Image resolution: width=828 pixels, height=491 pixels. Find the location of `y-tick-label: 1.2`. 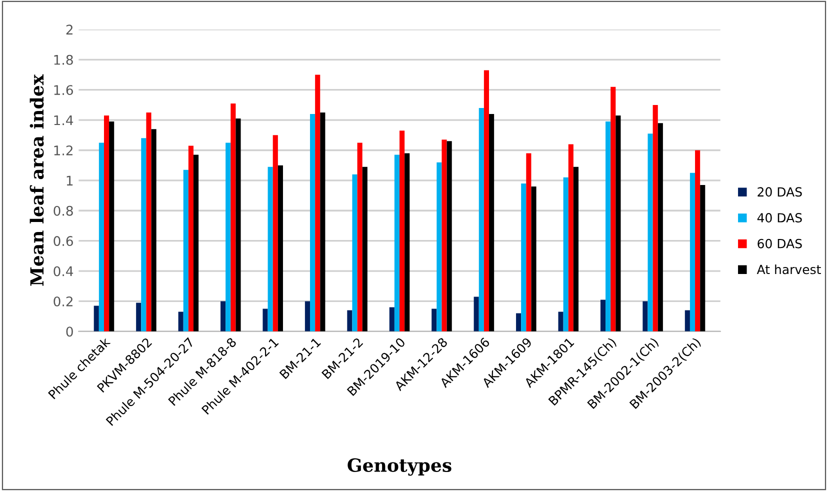

y-tick-label: 1.2 is located at coordinates (63, 150).